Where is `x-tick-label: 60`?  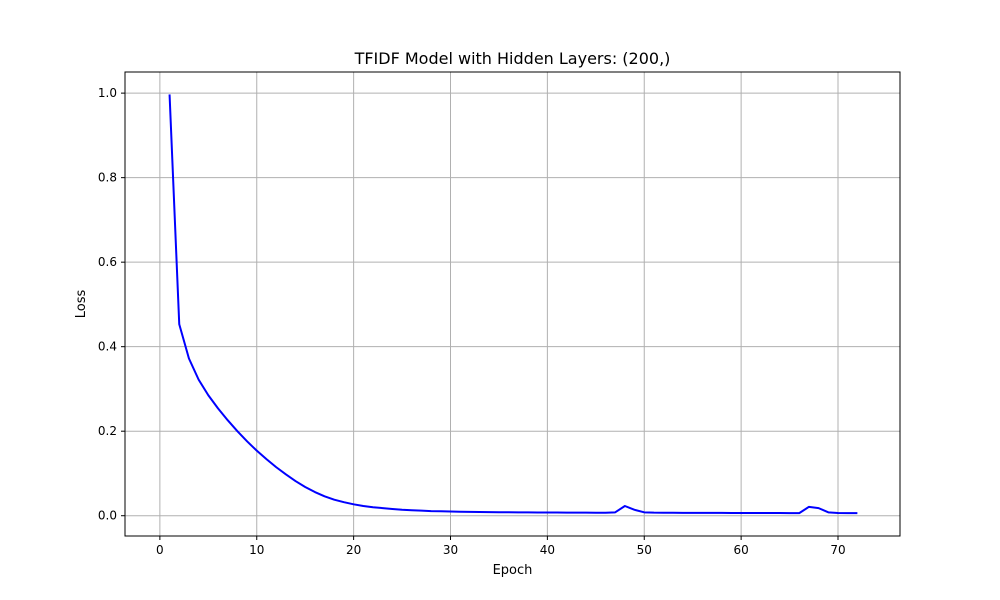 x-tick-label: 60 is located at coordinates (740, 550).